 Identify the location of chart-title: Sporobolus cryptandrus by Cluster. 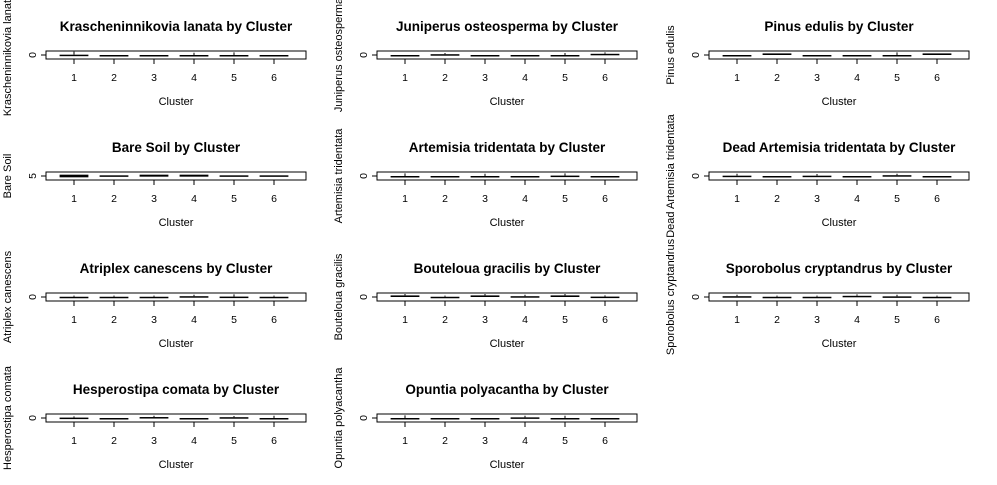
(839, 268).